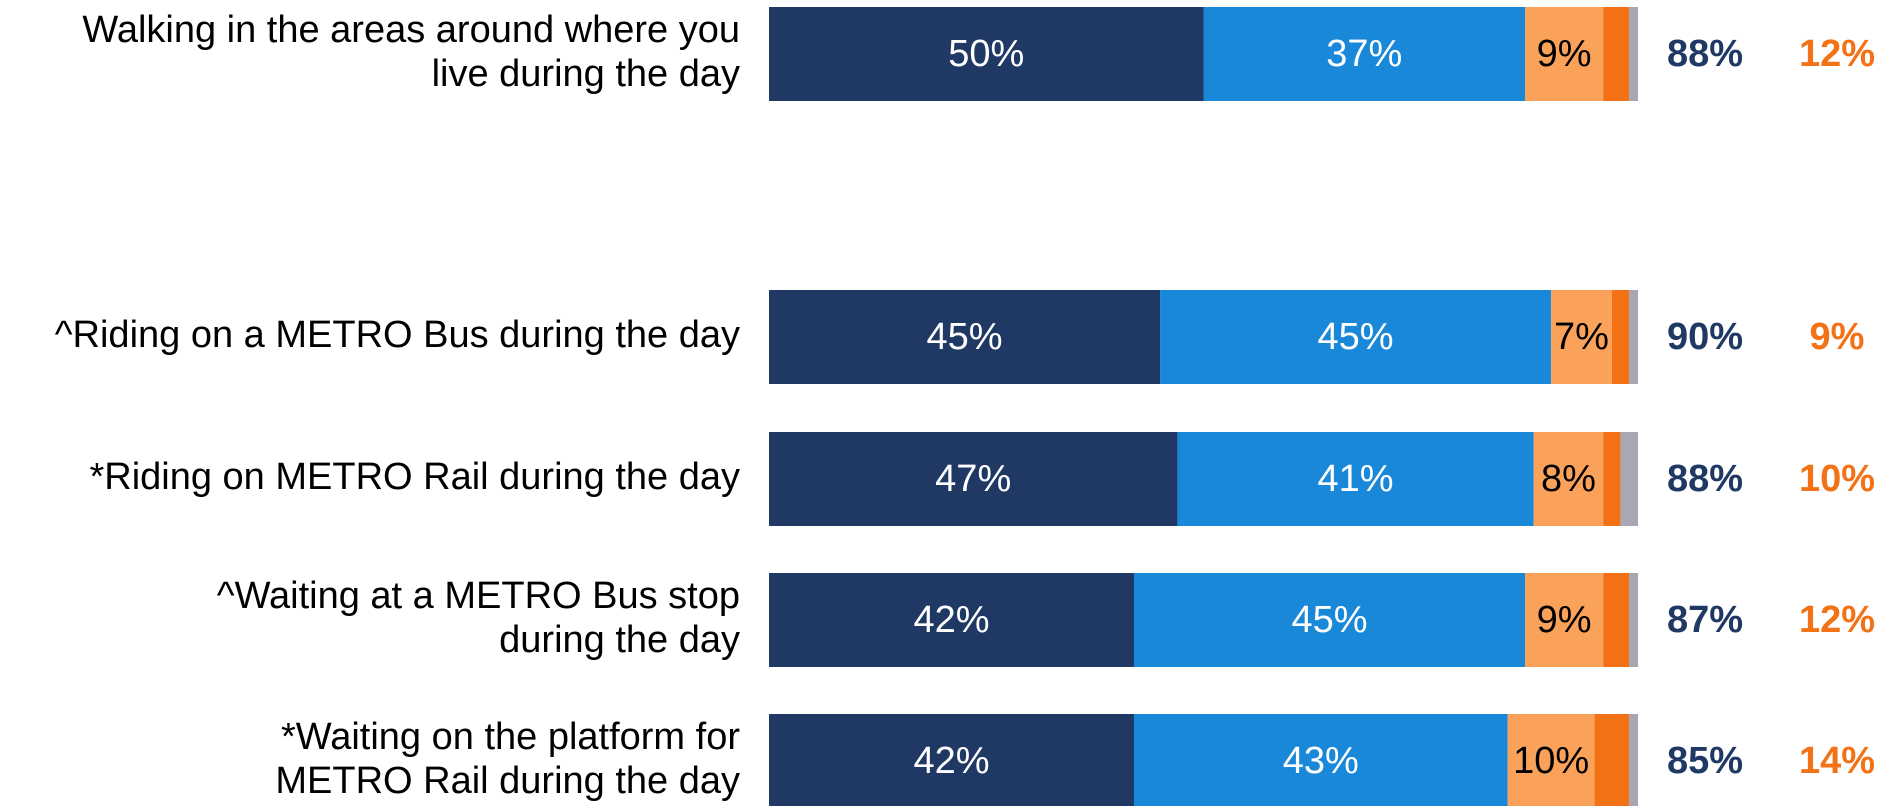  Describe the element at coordinates (619, 640) in the screenshot. I see `category-label: during the day` at that location.